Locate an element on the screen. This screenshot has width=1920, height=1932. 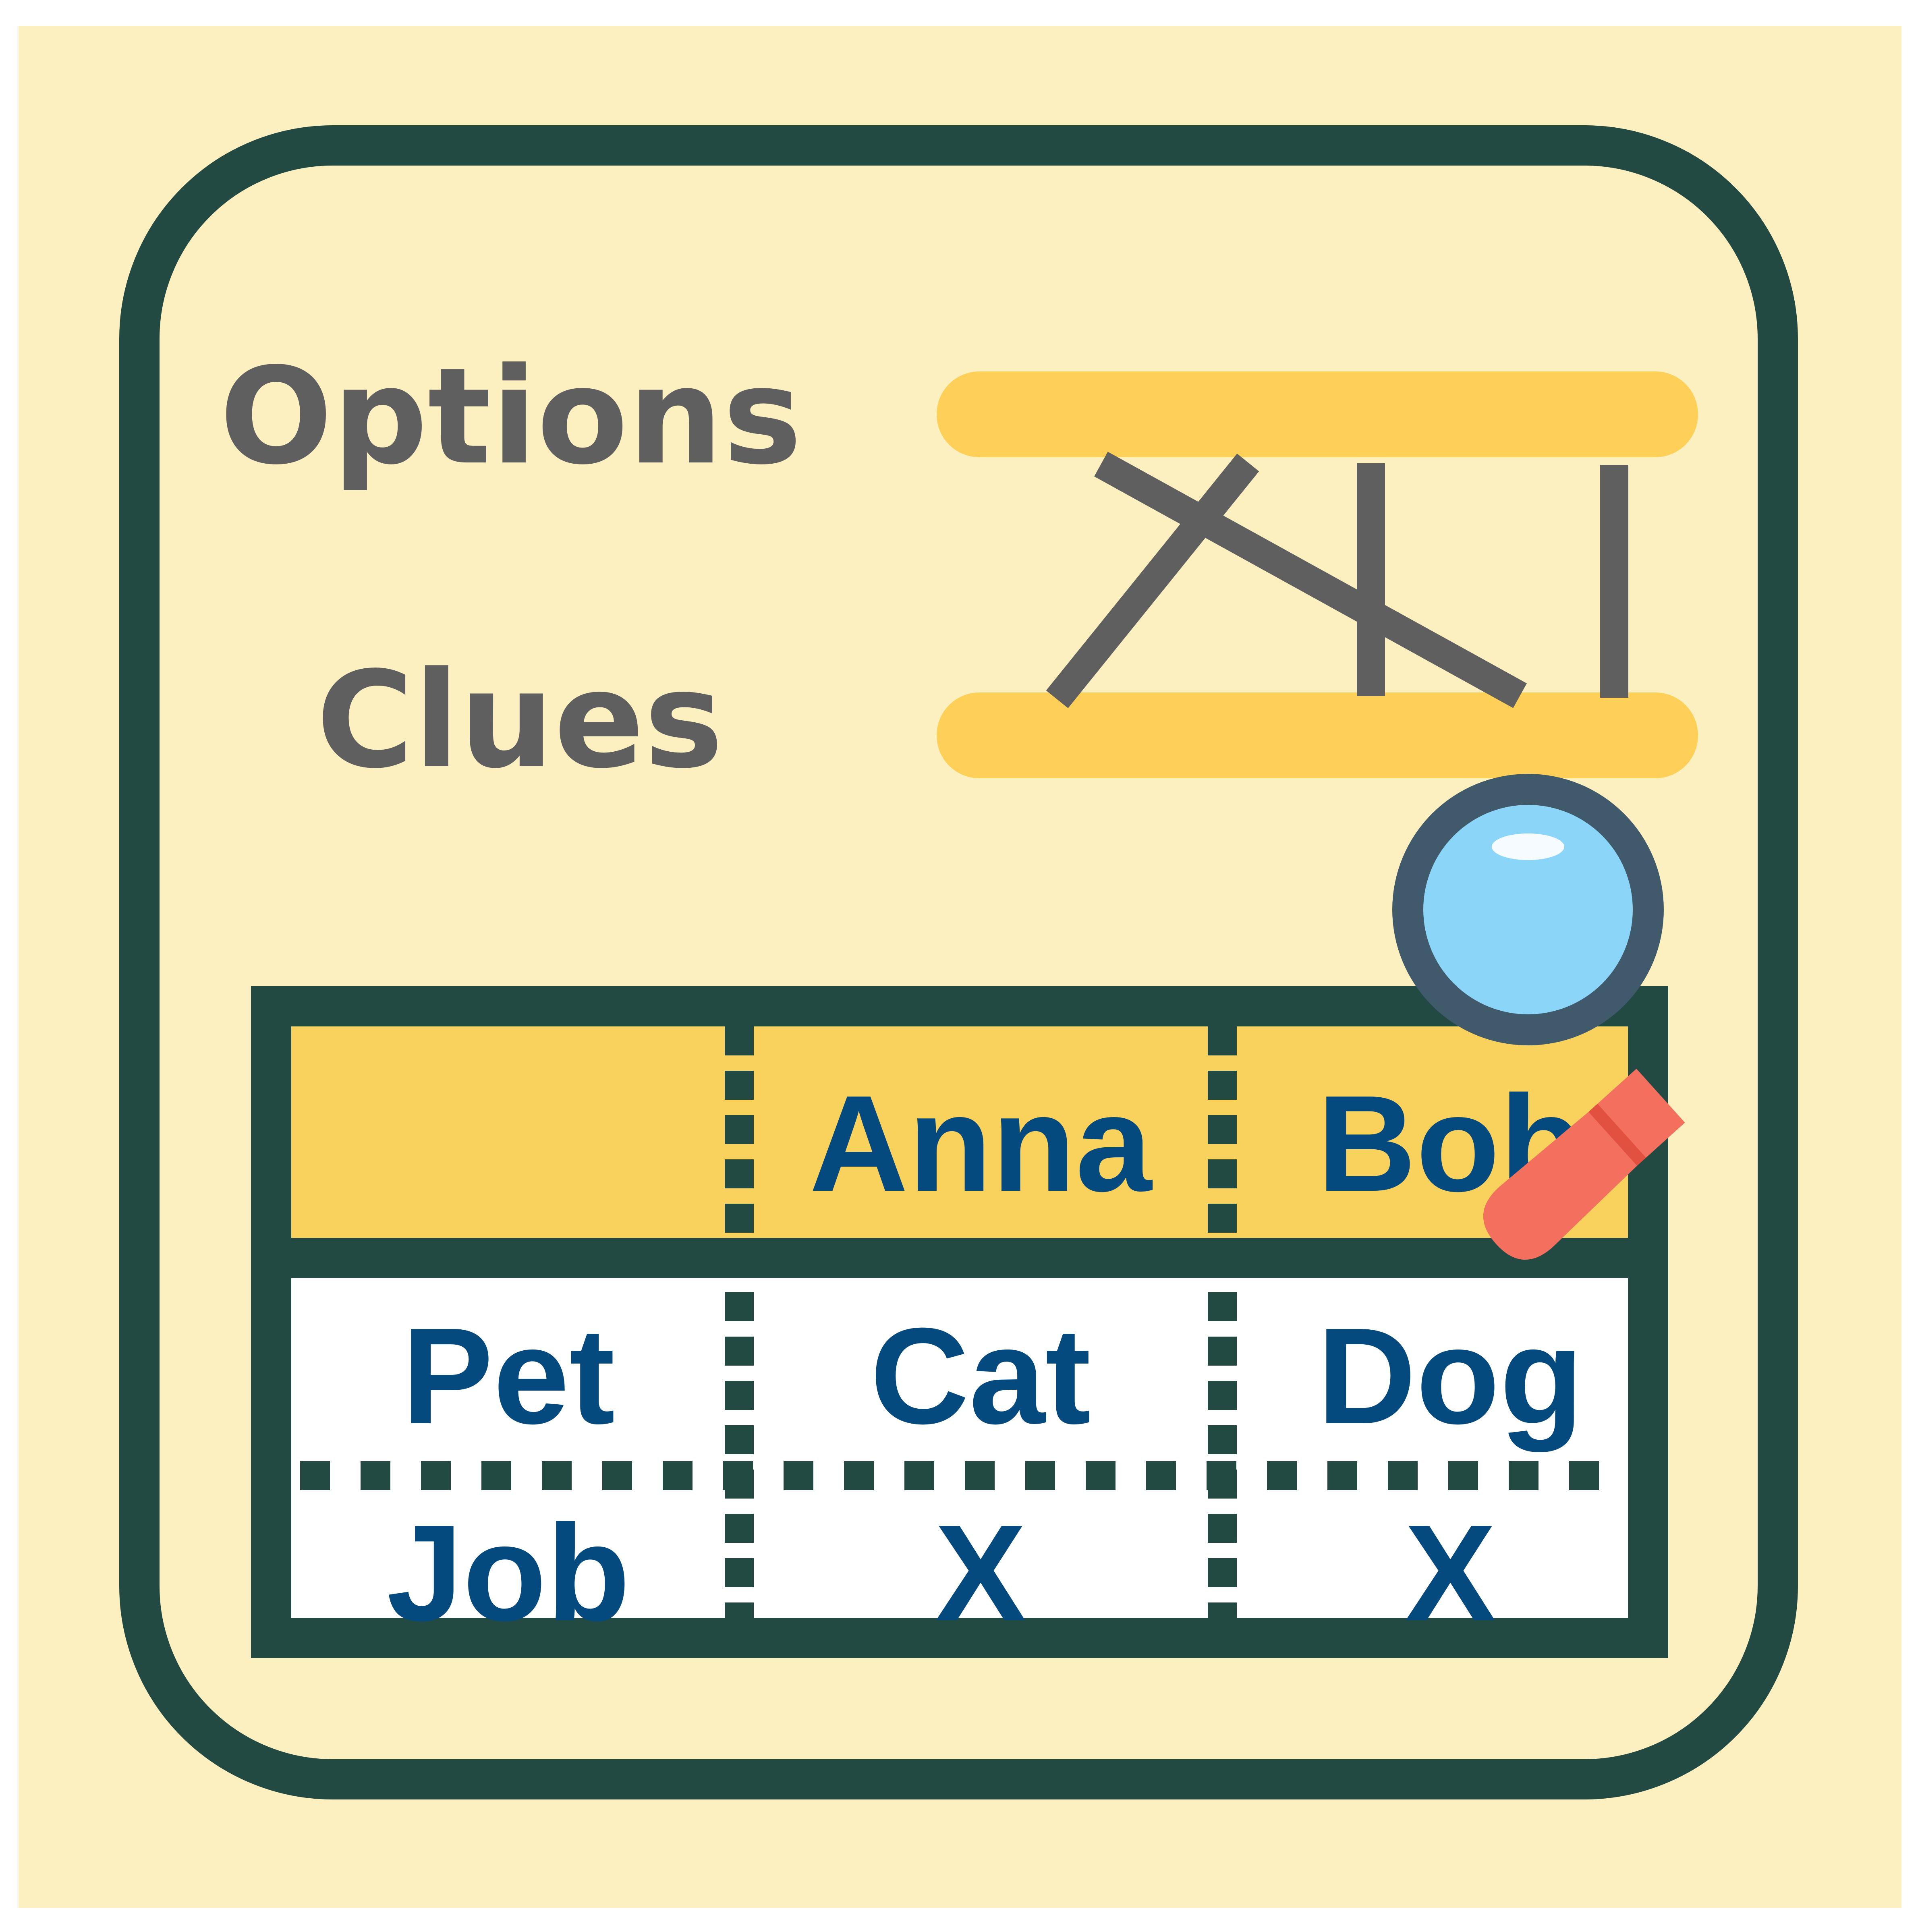
magnifier-neck-stripe is located at coordinates (1616, 1135).